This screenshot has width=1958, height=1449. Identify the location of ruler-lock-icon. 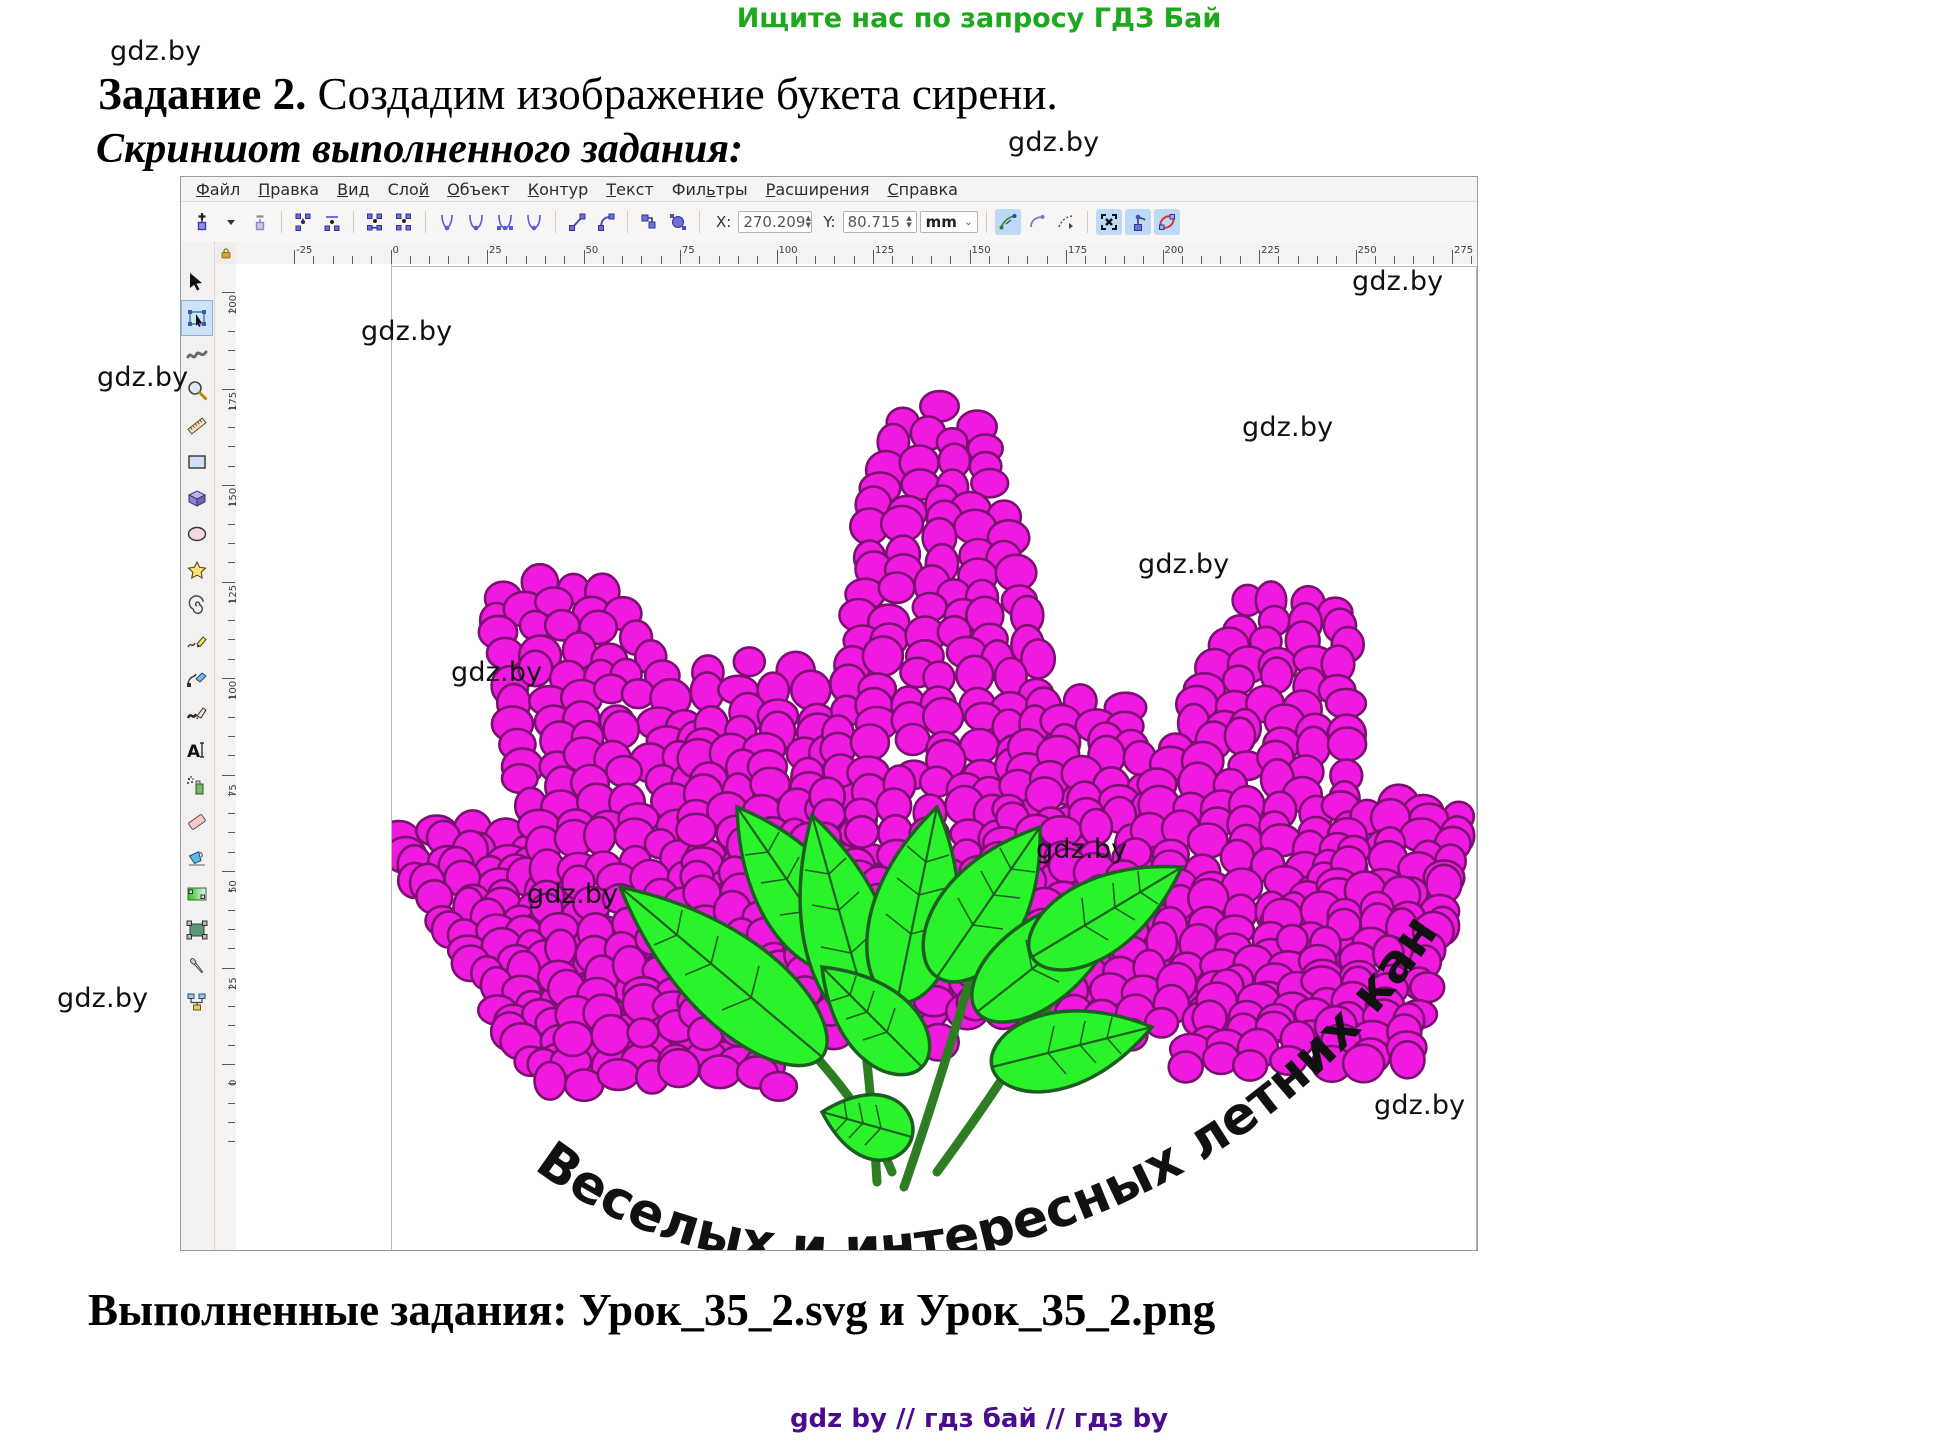
(226, 253).